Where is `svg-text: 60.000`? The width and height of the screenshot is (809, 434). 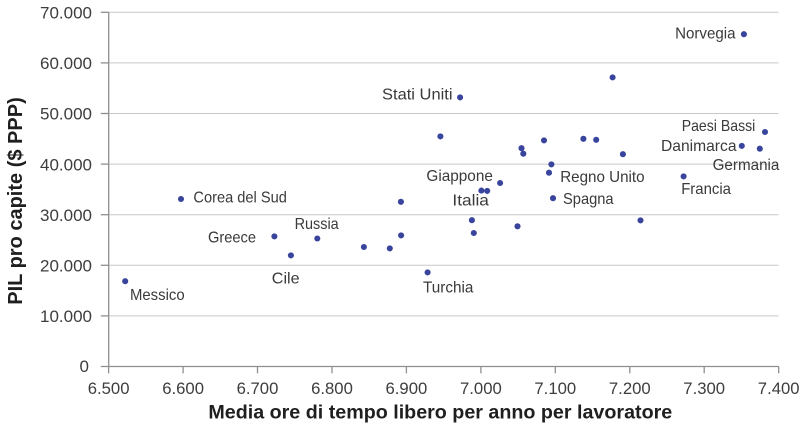 svg-text: 60.000 is located at coordinates (66, 63).